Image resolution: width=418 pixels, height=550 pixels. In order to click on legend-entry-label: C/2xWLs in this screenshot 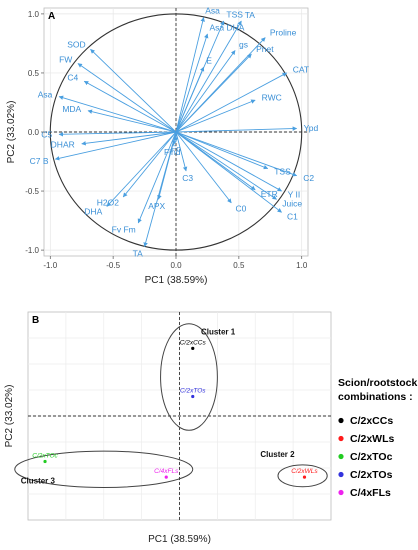, I will do `click(372, 439)`.